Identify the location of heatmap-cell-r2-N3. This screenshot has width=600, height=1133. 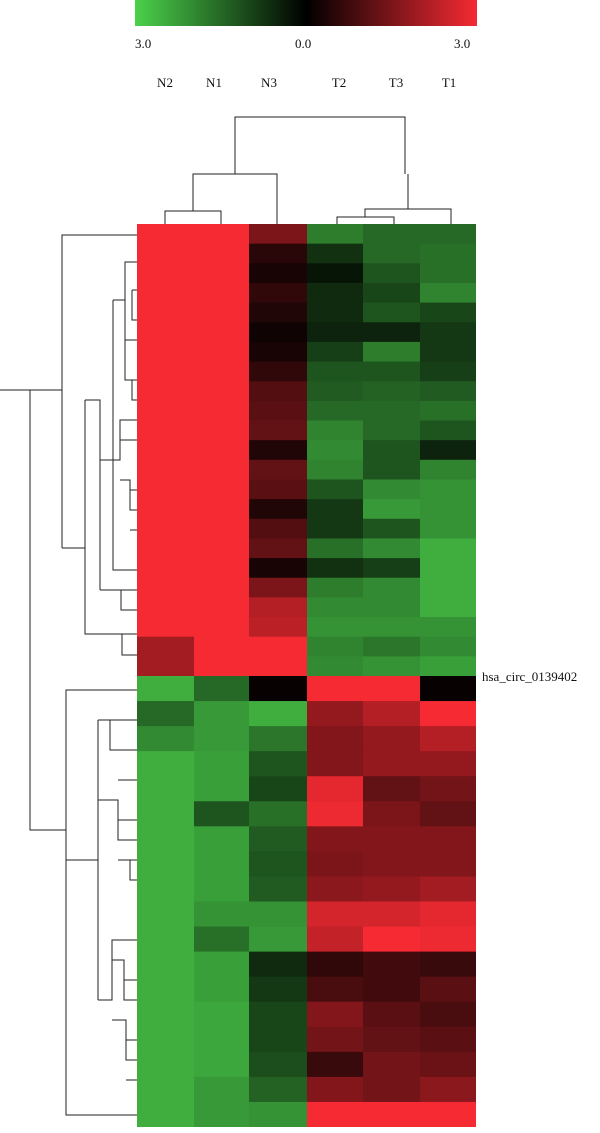
(278, 273).